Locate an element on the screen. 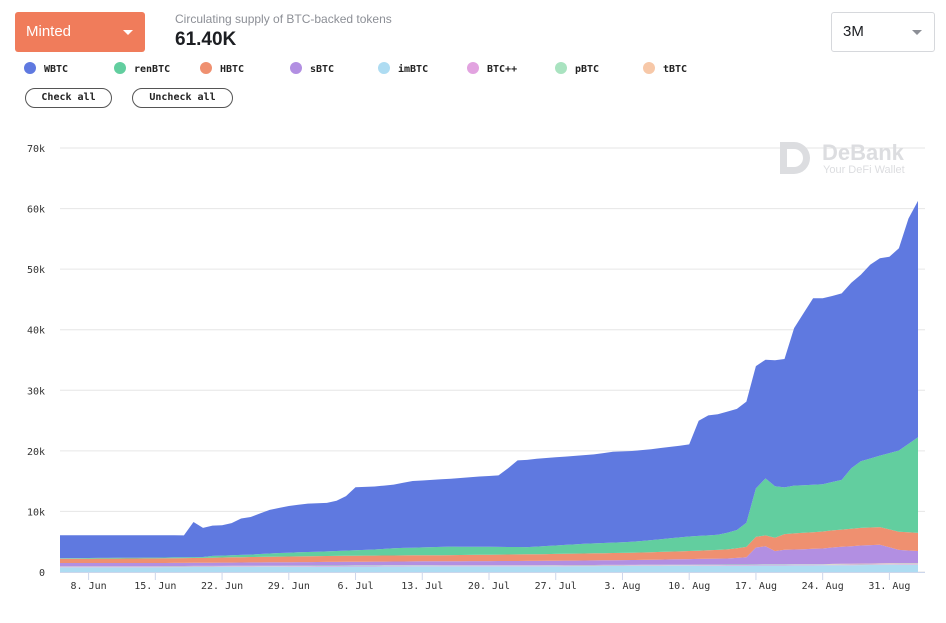 The width and height of the screenshot is (946, 623). legend-item-sbtc: sBTC is located at coordinates (312, 70).